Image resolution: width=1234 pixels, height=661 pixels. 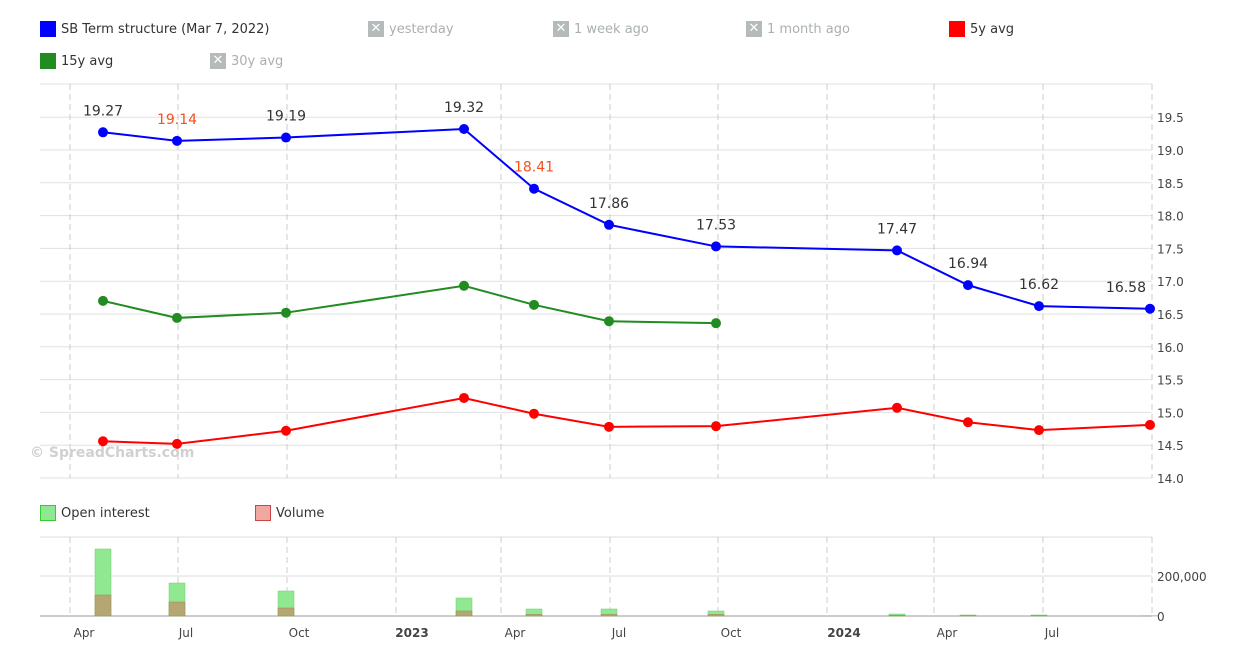 What do you see at coordinates (1170, 413) in the screenshot?
I see `y-tick-label: 15.0` at bounding box center [1170, 413].